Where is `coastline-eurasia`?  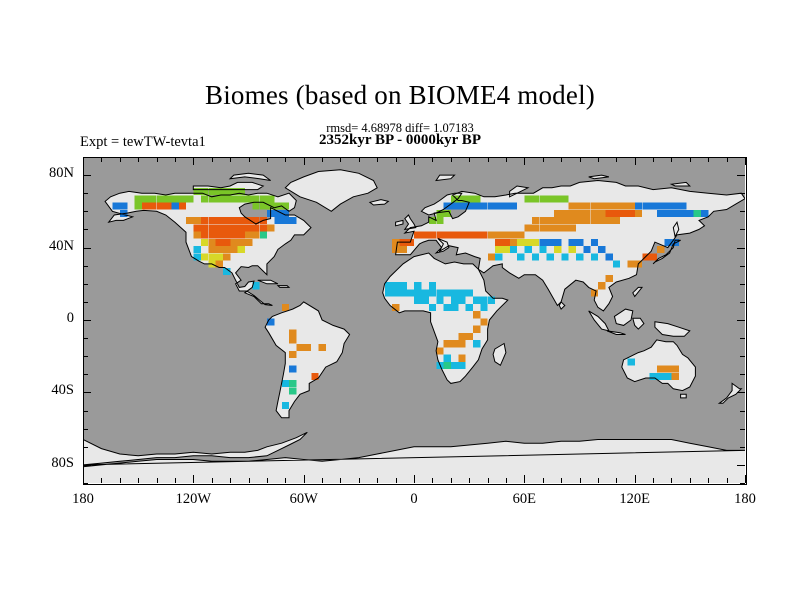 coastline-eurasia is located at coordinates (570, 245).